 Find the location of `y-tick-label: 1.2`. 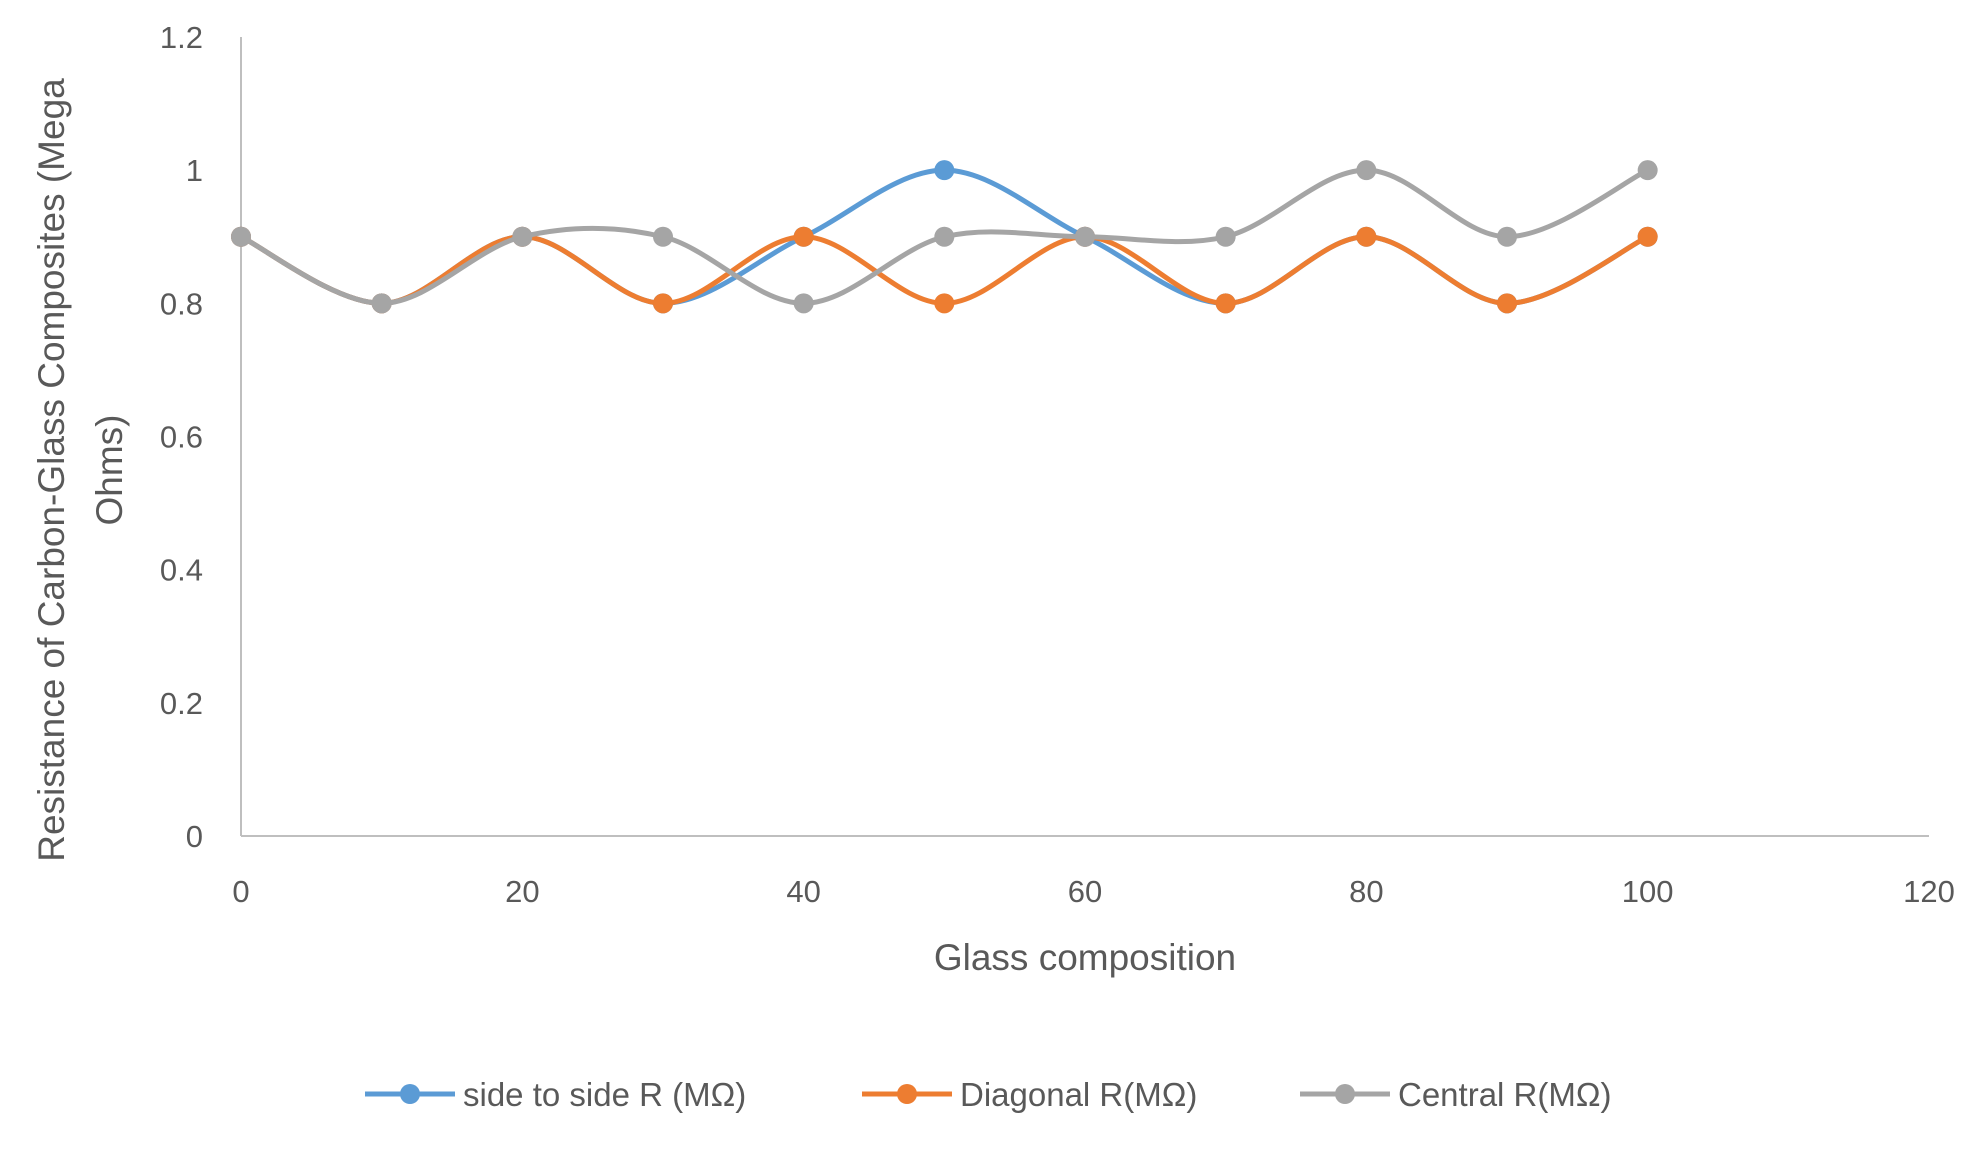

y-tick-label: 1.2 is located at coordinates (181, 37).